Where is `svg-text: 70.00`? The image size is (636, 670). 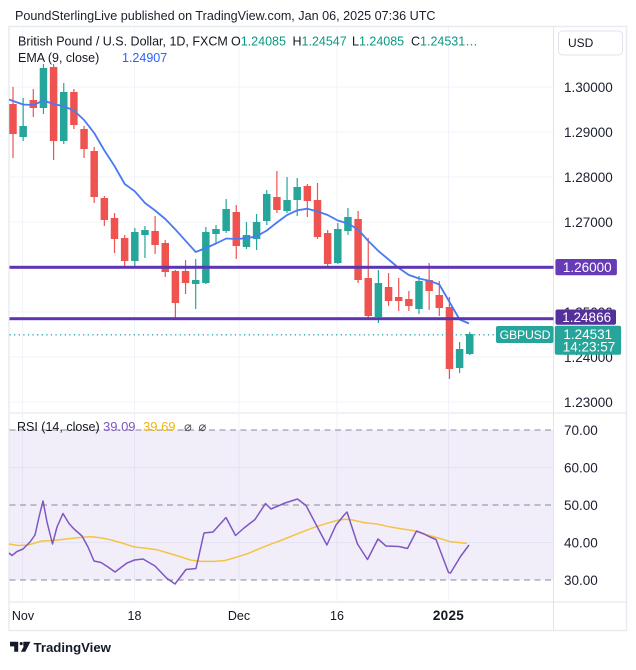 svg-text: 70.00 is located at coordinates (581, 430).